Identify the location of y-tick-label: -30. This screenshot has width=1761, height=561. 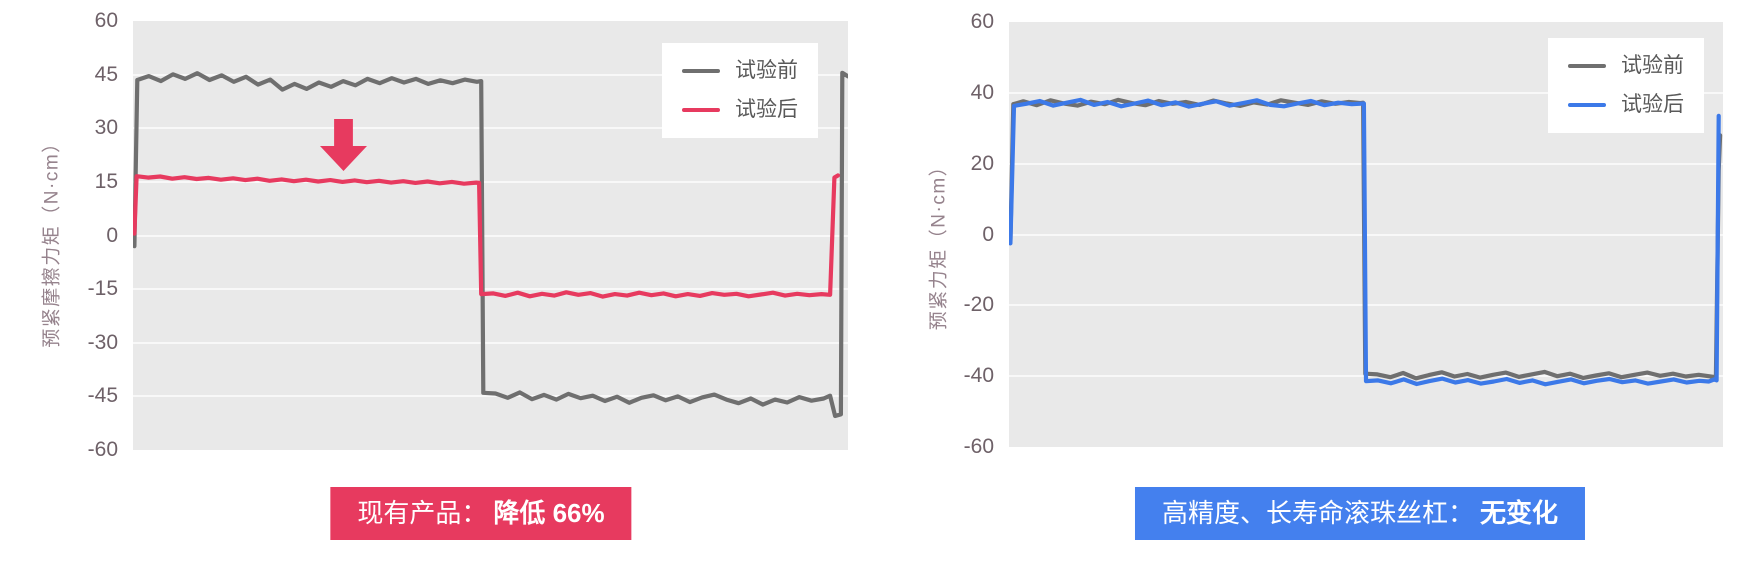
(102, 342).